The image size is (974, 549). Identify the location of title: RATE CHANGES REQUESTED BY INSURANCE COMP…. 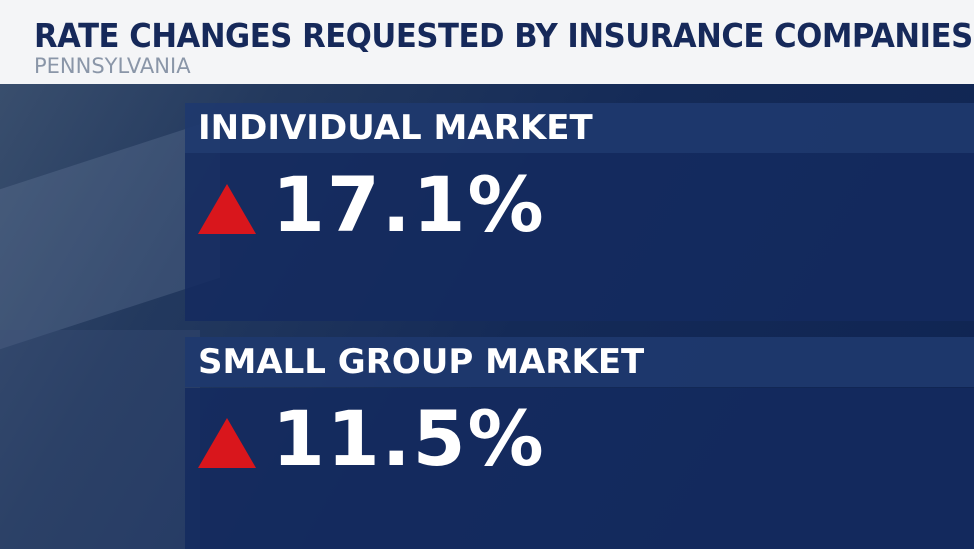
(503, 35).